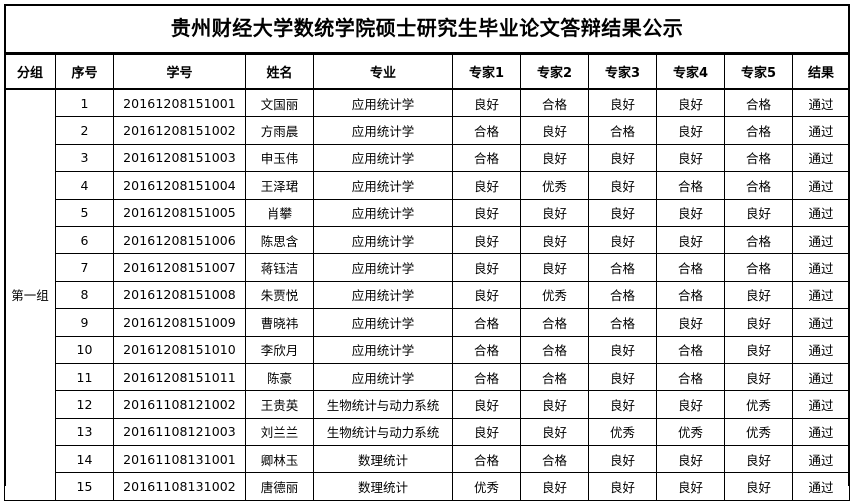 This screenshot has width=857, height=501. Describe the element at coordinates (427, 432) in the screenshot. I see `table-row: 13 20161108121003 刘兰兰 生物统计与动力系统 良好 良好 优秀 优秀 优秀 通过` at that location.